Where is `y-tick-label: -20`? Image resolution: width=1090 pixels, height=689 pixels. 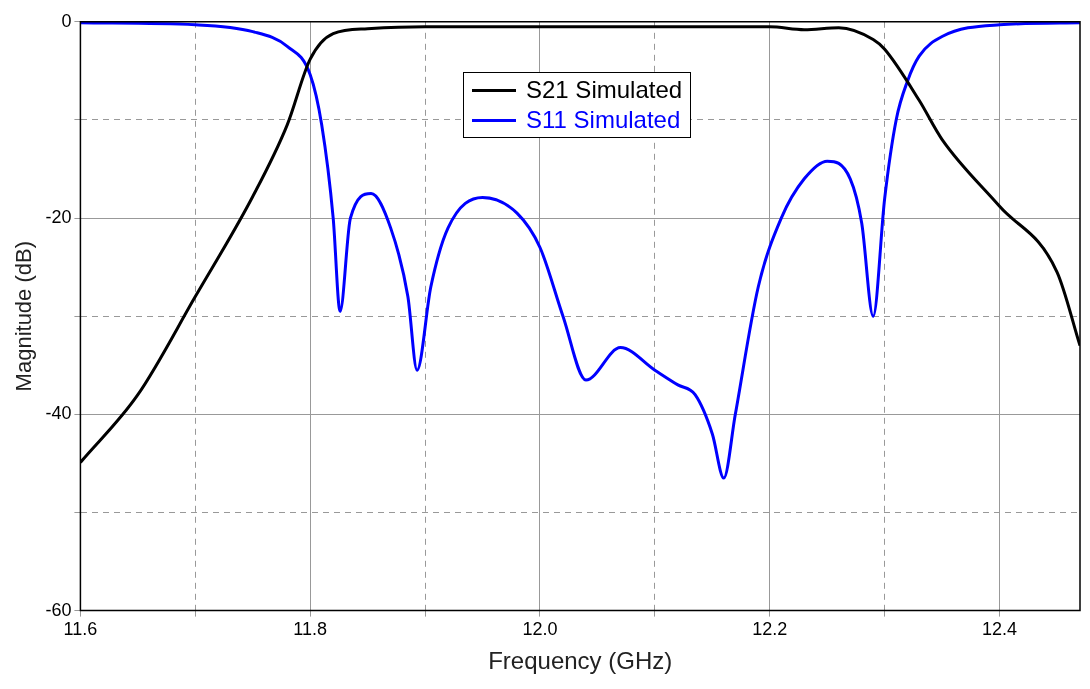
y-tick-label: -20 is located at coordinates (58, 217).